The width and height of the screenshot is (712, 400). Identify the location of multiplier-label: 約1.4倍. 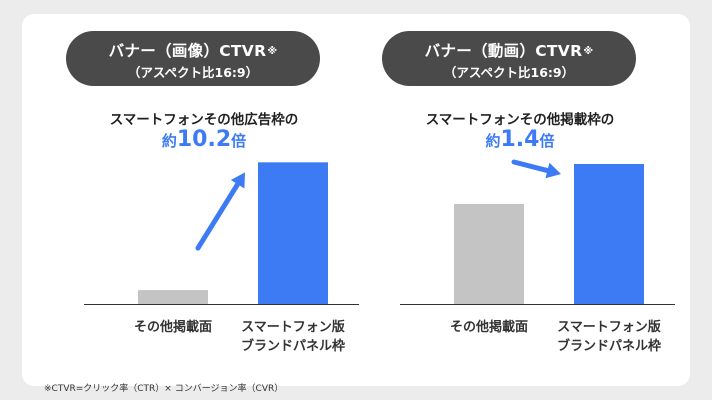
(520, 139).